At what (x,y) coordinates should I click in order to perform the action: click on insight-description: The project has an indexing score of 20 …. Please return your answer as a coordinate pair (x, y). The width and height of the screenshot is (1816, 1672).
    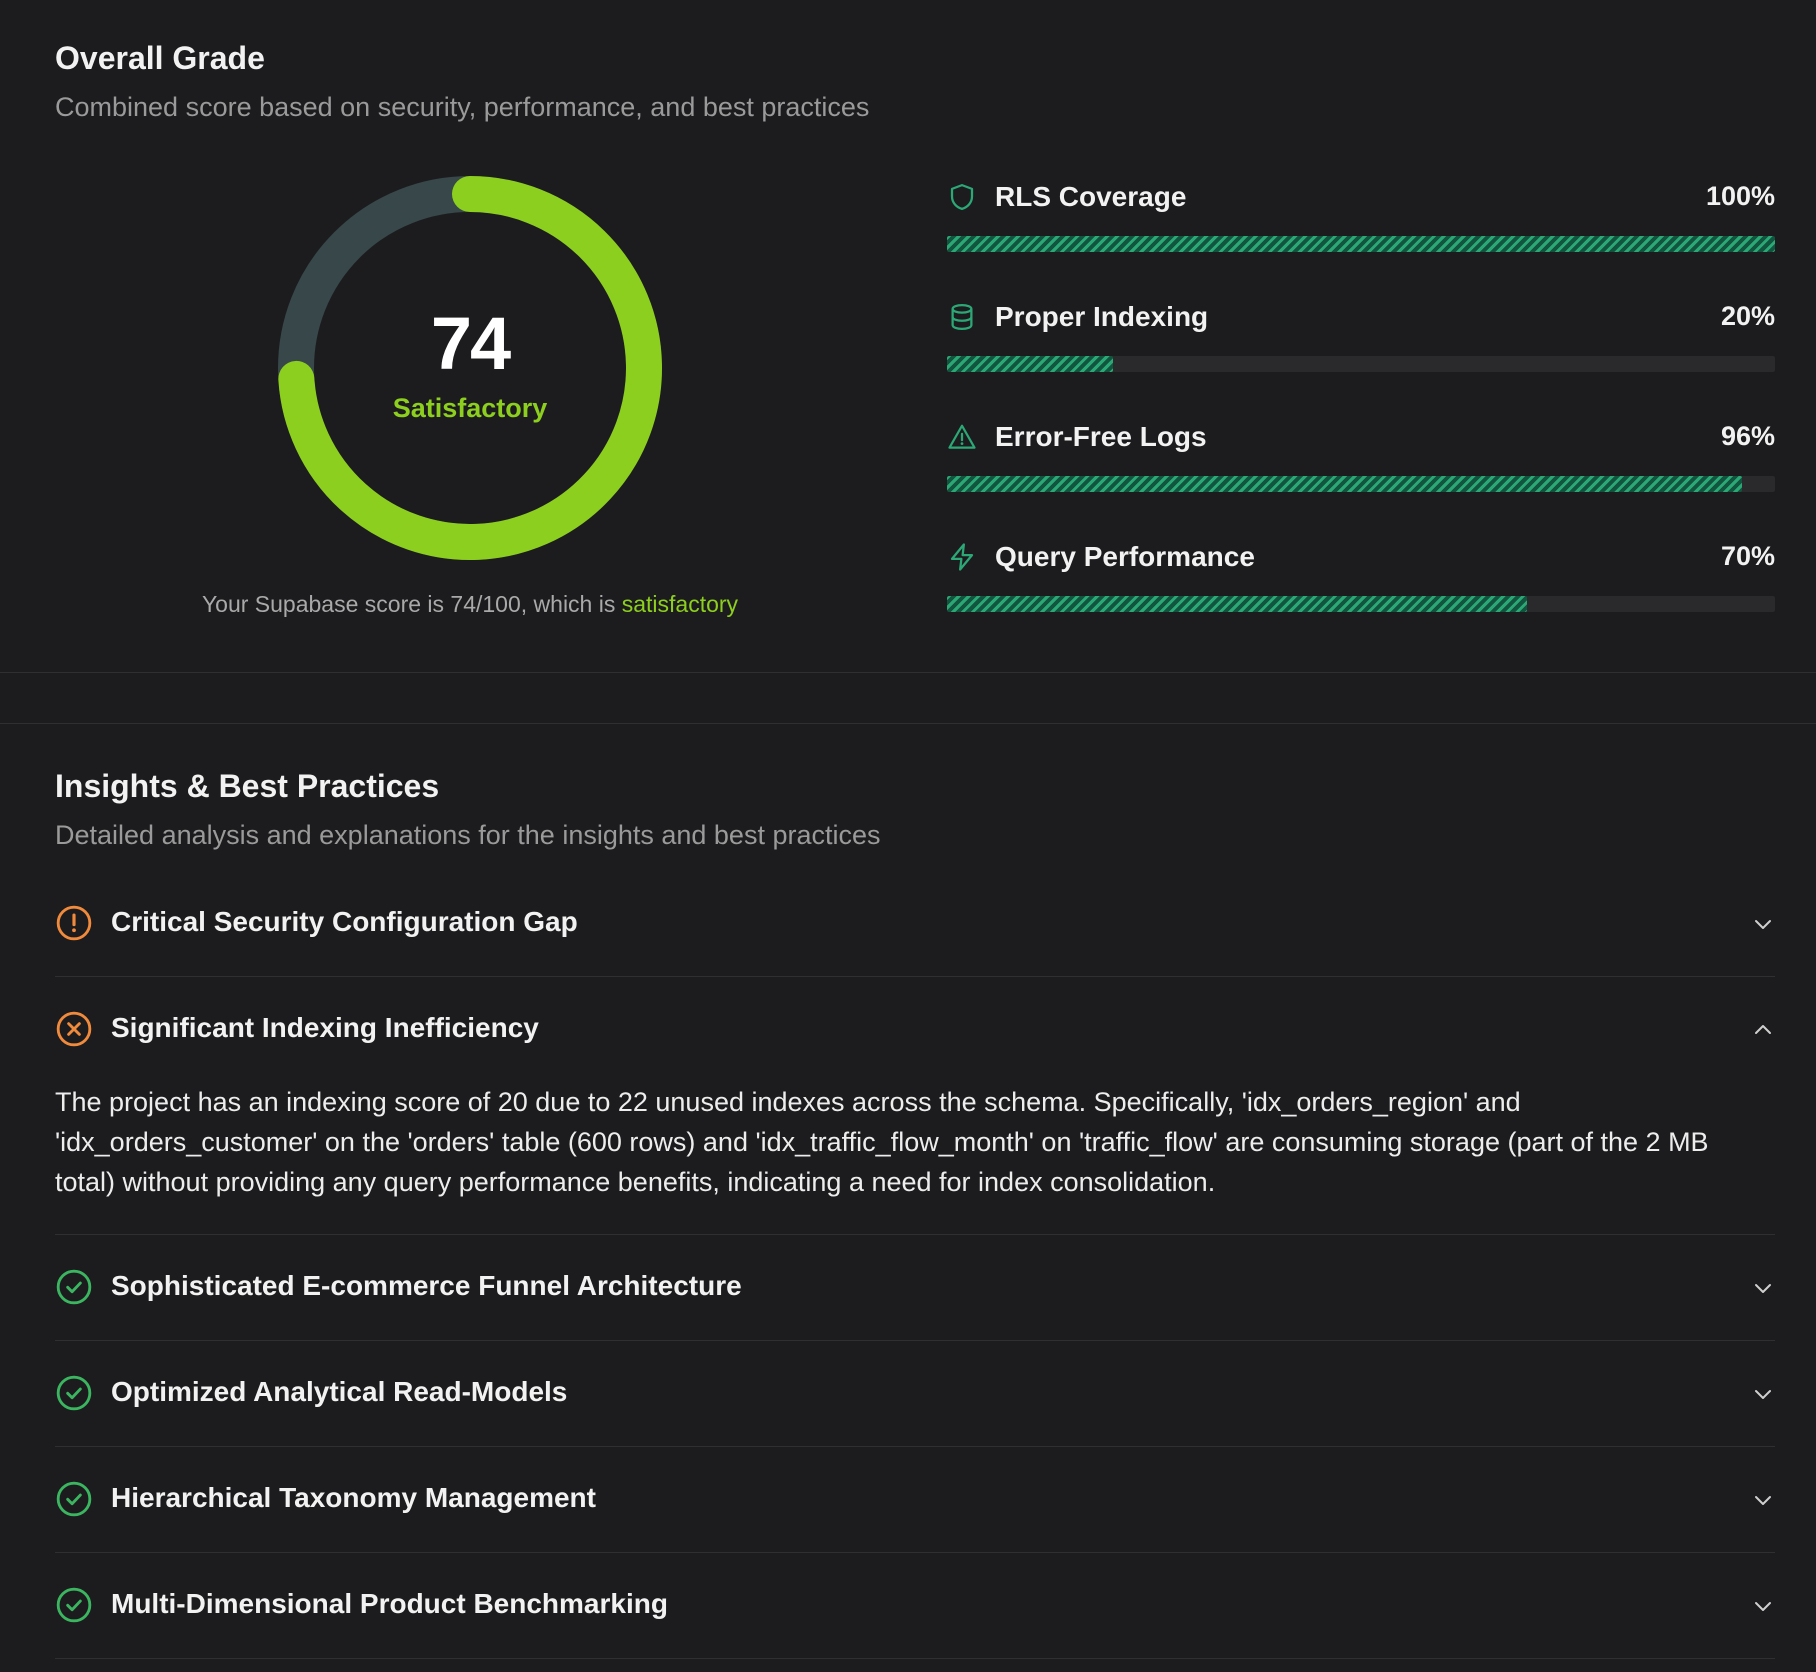
    Looking at the image, I should click on (882, 1142).